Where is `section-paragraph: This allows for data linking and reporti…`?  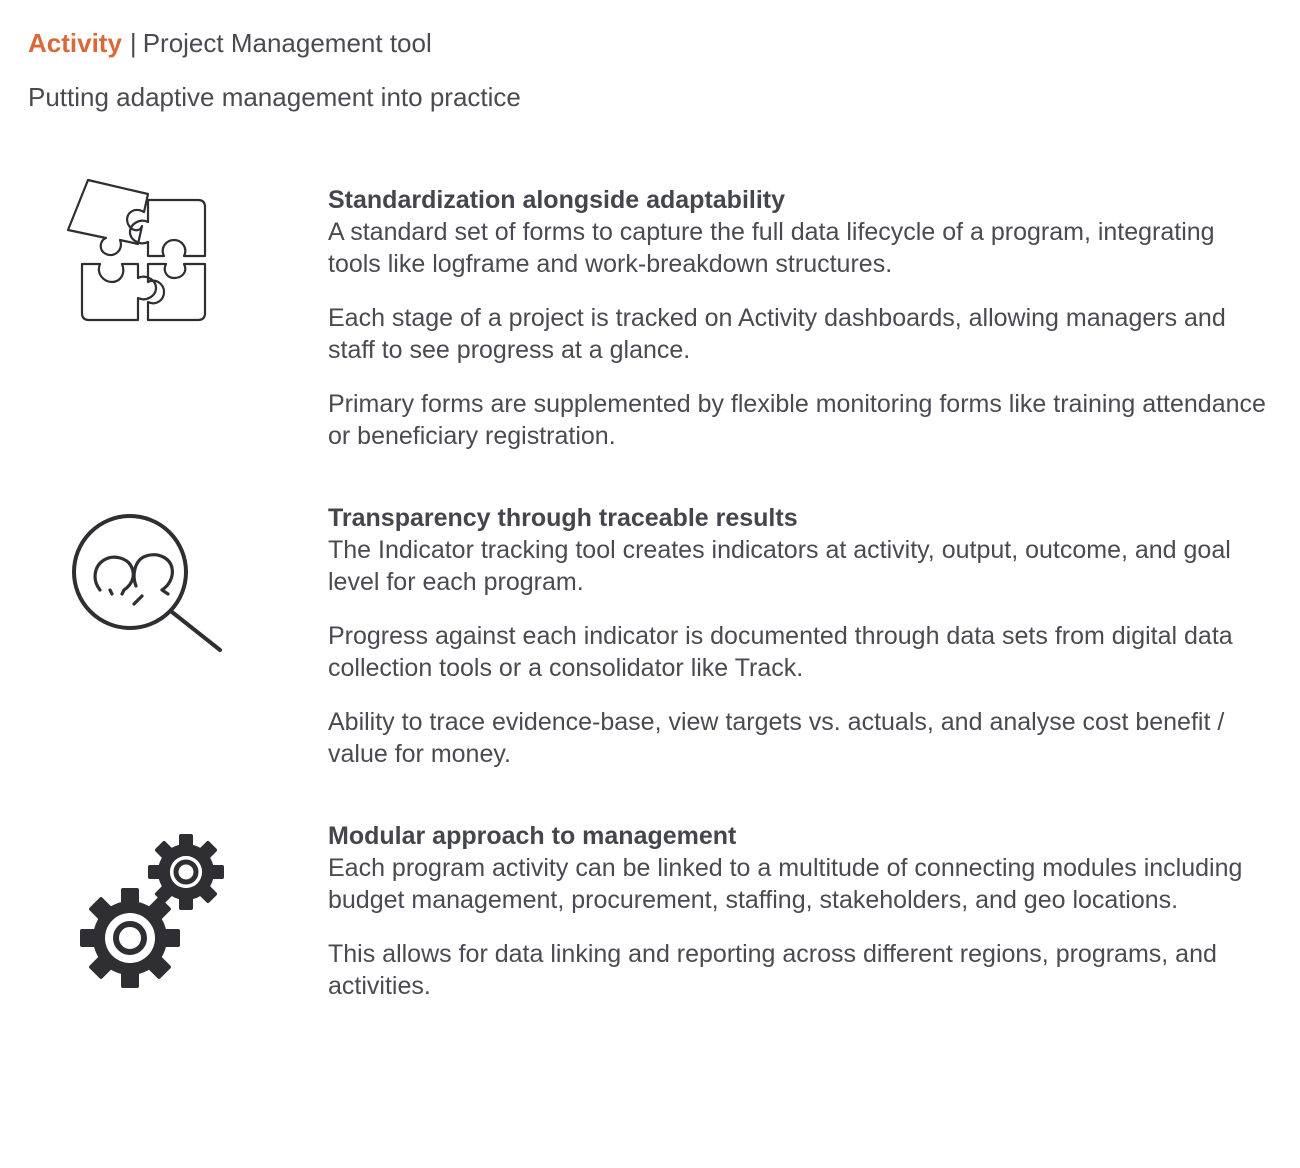 section-paragraph: This allows for data linking and reporti… is located at coordinates (772, 970).